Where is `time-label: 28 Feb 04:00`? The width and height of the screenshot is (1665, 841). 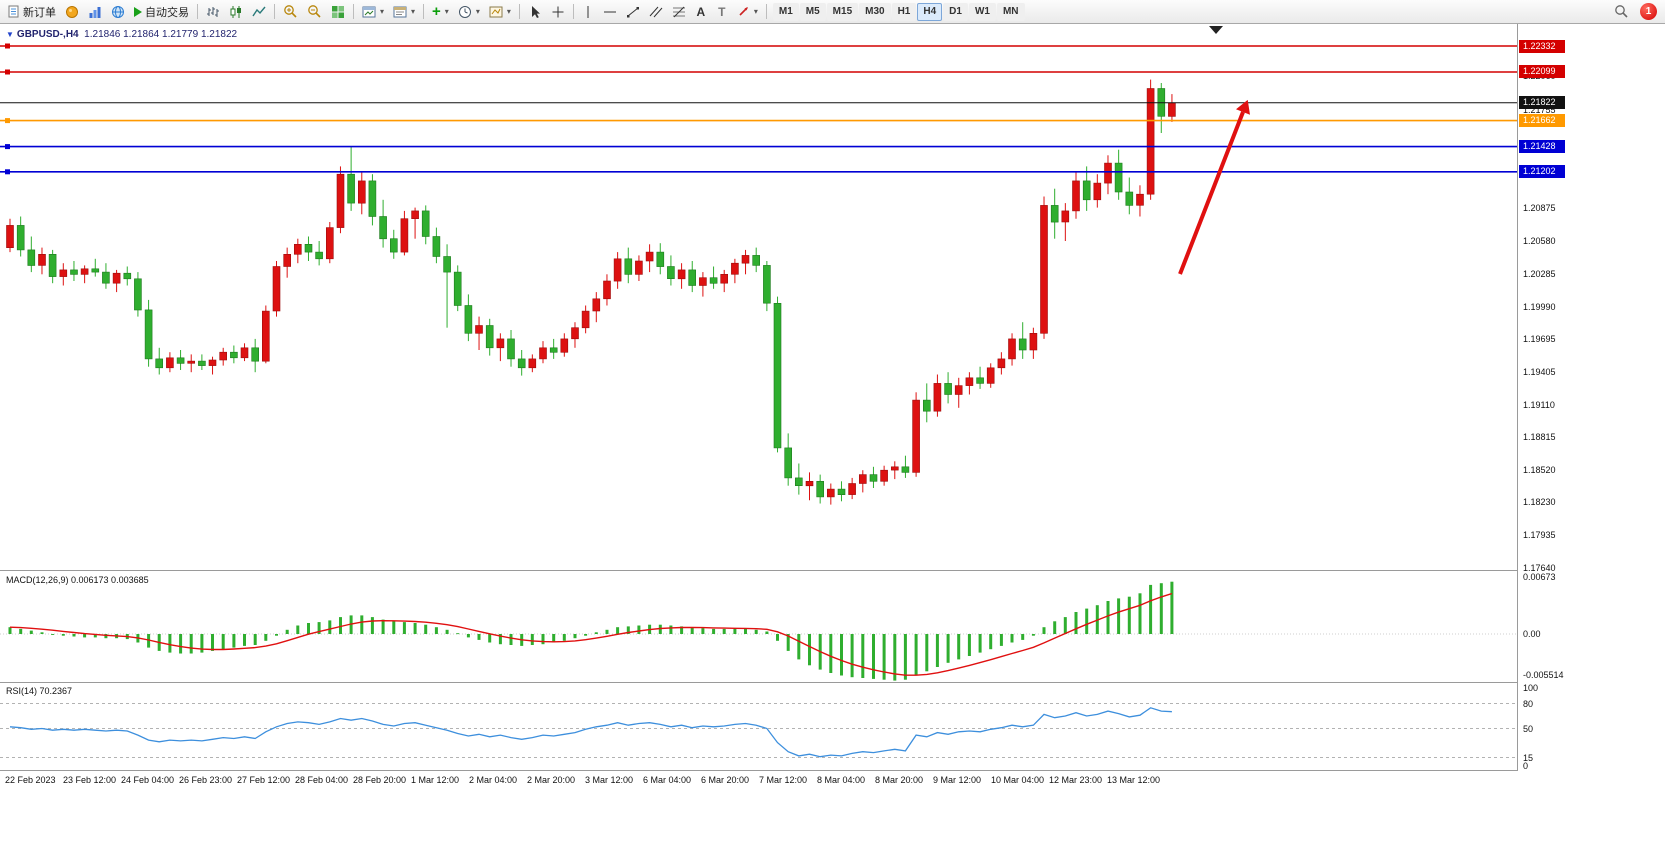
time-label: 28 Feb 04:00 is located at coordinates (322, 780).